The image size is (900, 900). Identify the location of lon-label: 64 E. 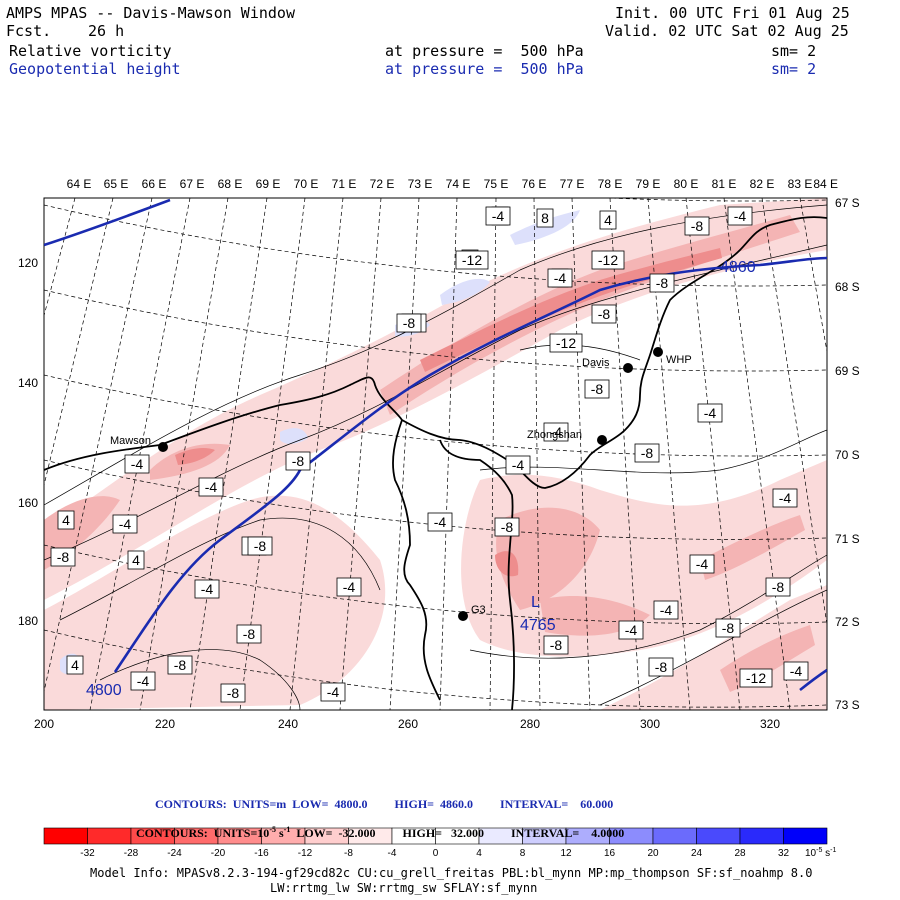
(79, 184).